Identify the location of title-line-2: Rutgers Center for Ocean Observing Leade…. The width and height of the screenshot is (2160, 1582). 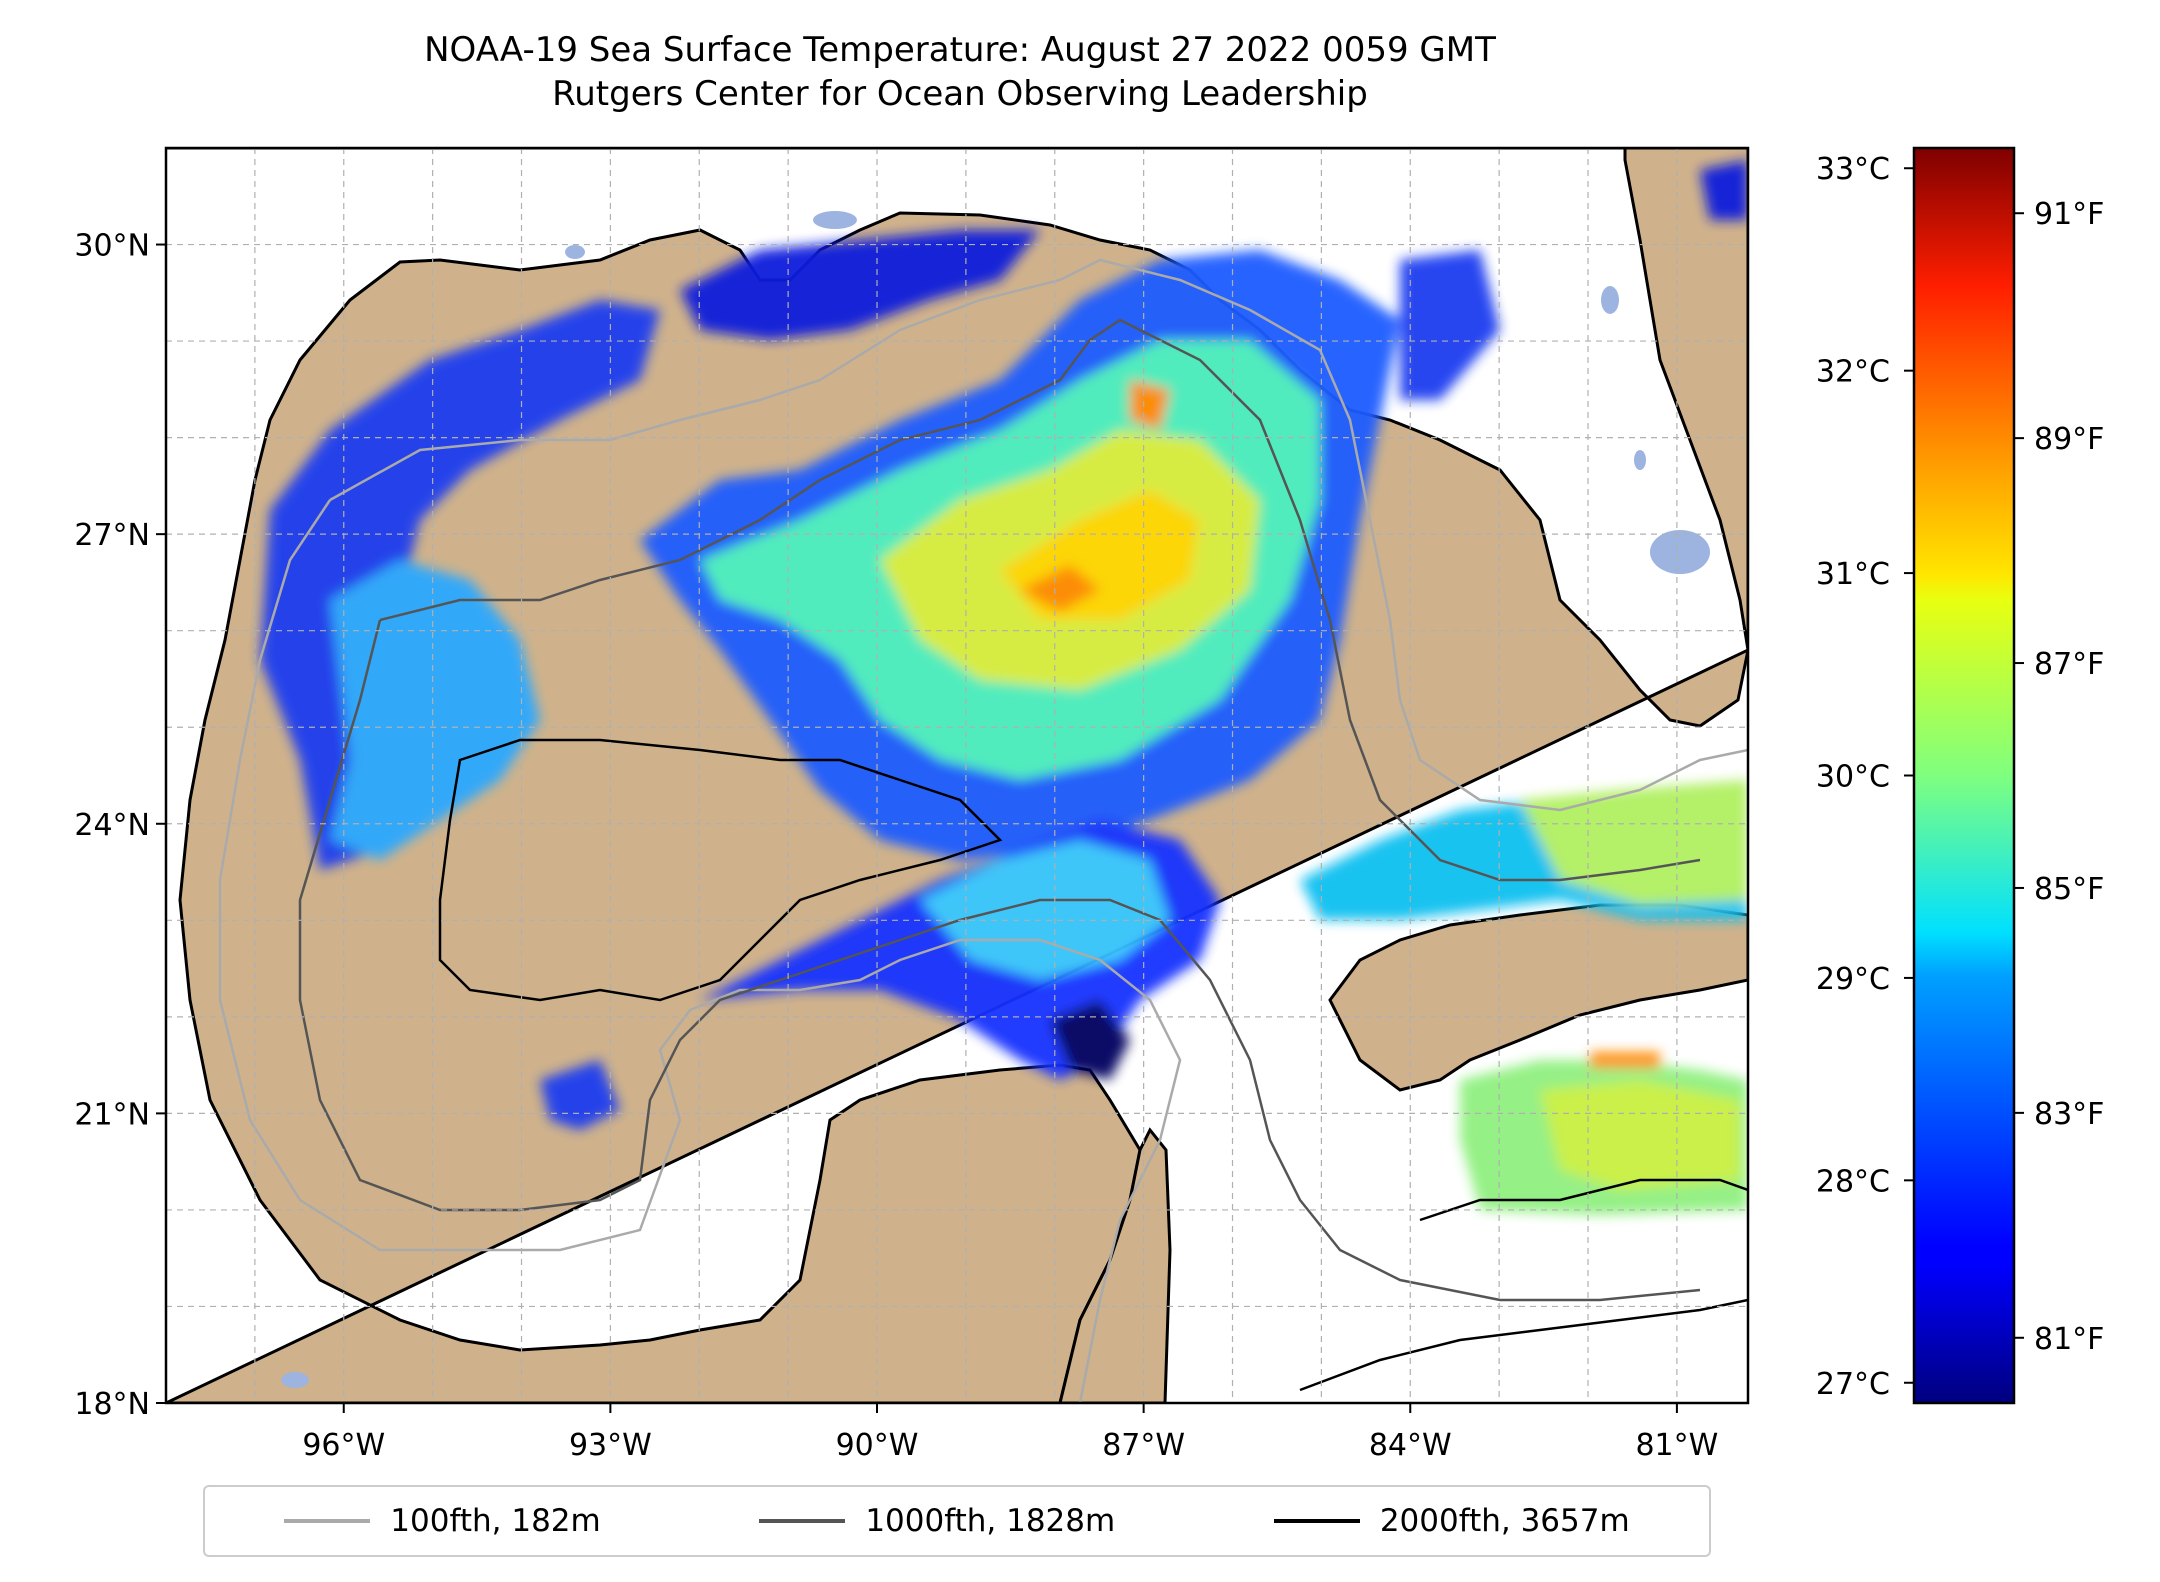
(960, 94).